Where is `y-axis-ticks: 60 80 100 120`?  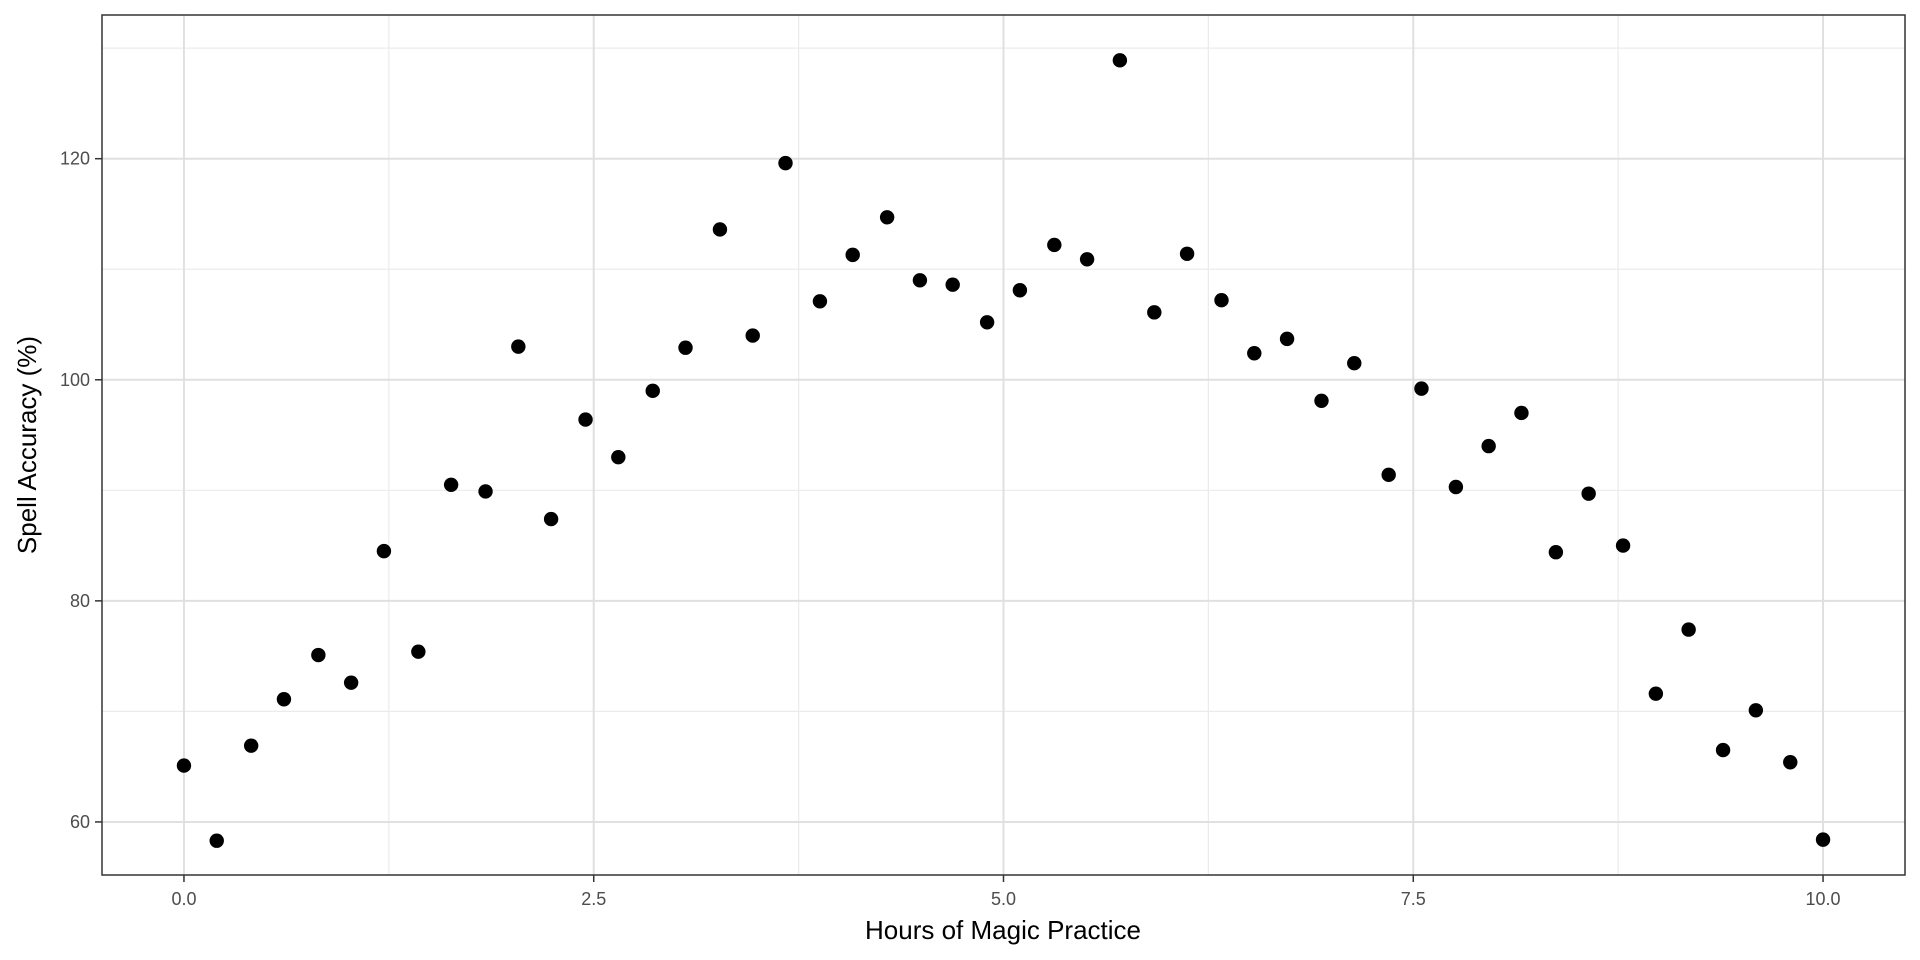 y-axis-ticks: 60 80 100 120 is located at coordinates (81, 490).